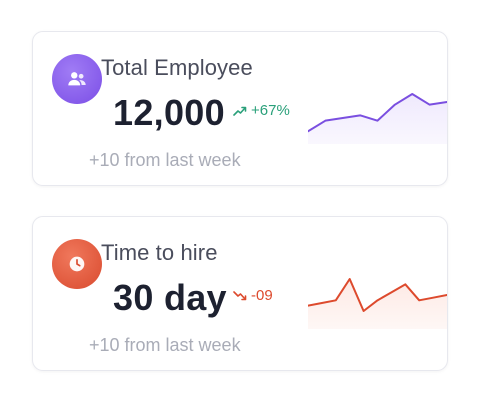 This screenshot has height=402, width=478. Describe the element at coordinates (159, 252) in the screenshot. I see `card-title: Time to hire` at that location.